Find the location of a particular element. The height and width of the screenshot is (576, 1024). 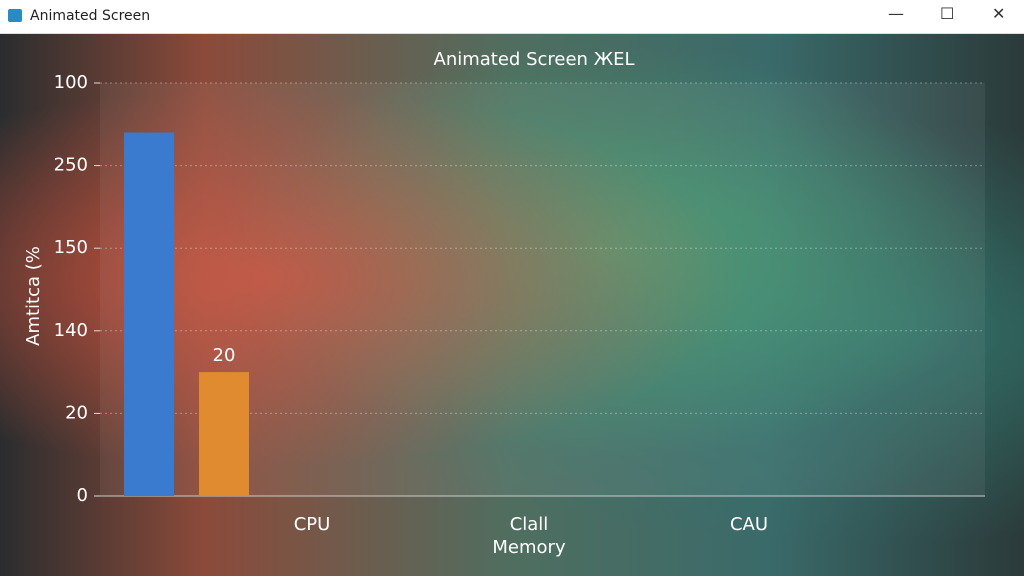

y-tick-label: 150 is located at coordinates (71, 247).